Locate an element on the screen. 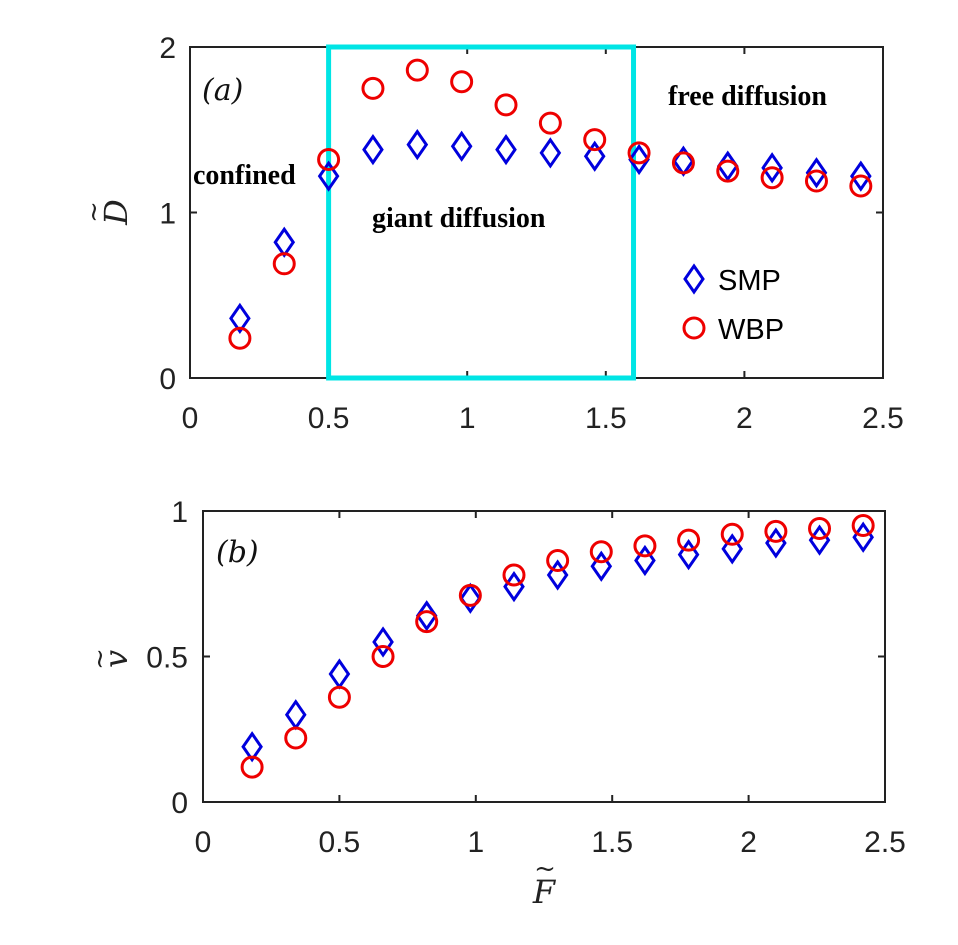  panel-b-ylabel-tilde: ~ is located at coordinates (100, 659).